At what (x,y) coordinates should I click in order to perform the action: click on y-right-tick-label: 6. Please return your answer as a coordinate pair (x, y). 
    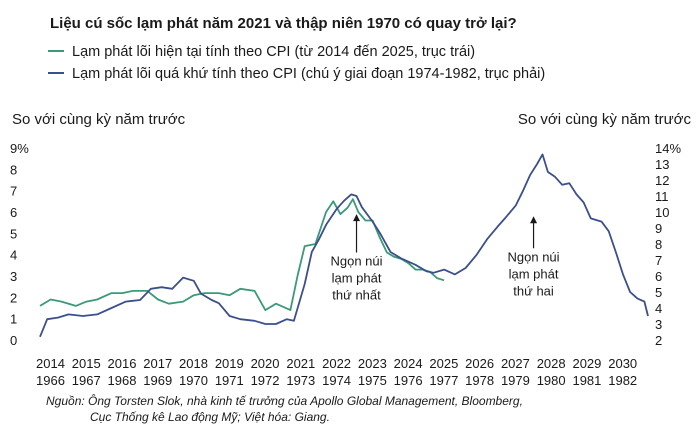
    Looking at the image, I should click on (658, 276).